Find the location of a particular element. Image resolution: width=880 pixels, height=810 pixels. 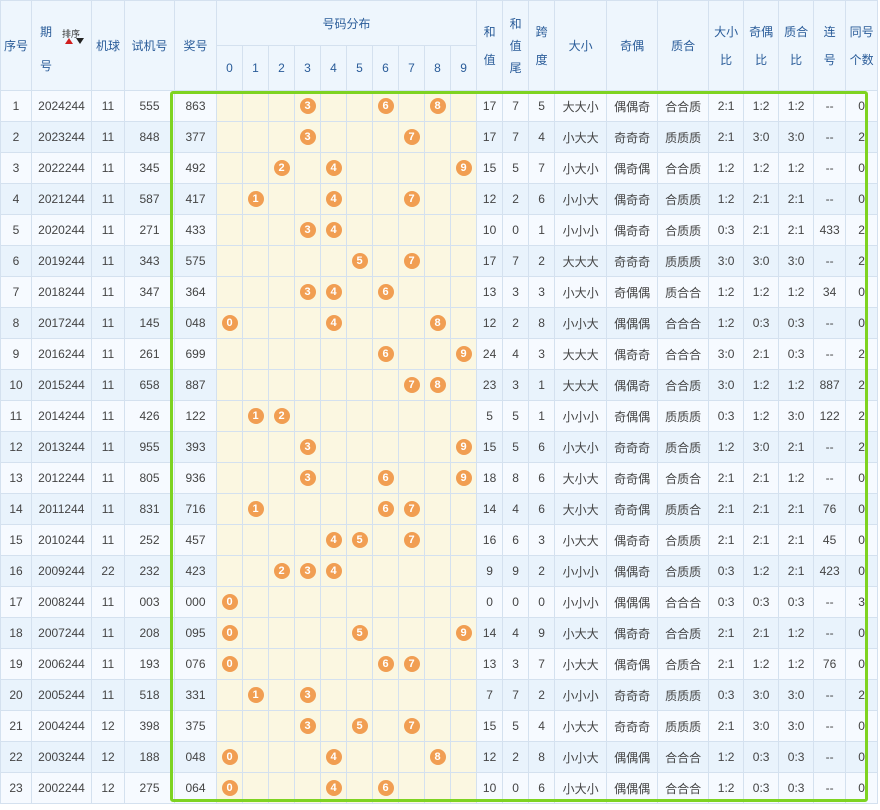

cell-sum: 15 is located at coordinates (490, 447).